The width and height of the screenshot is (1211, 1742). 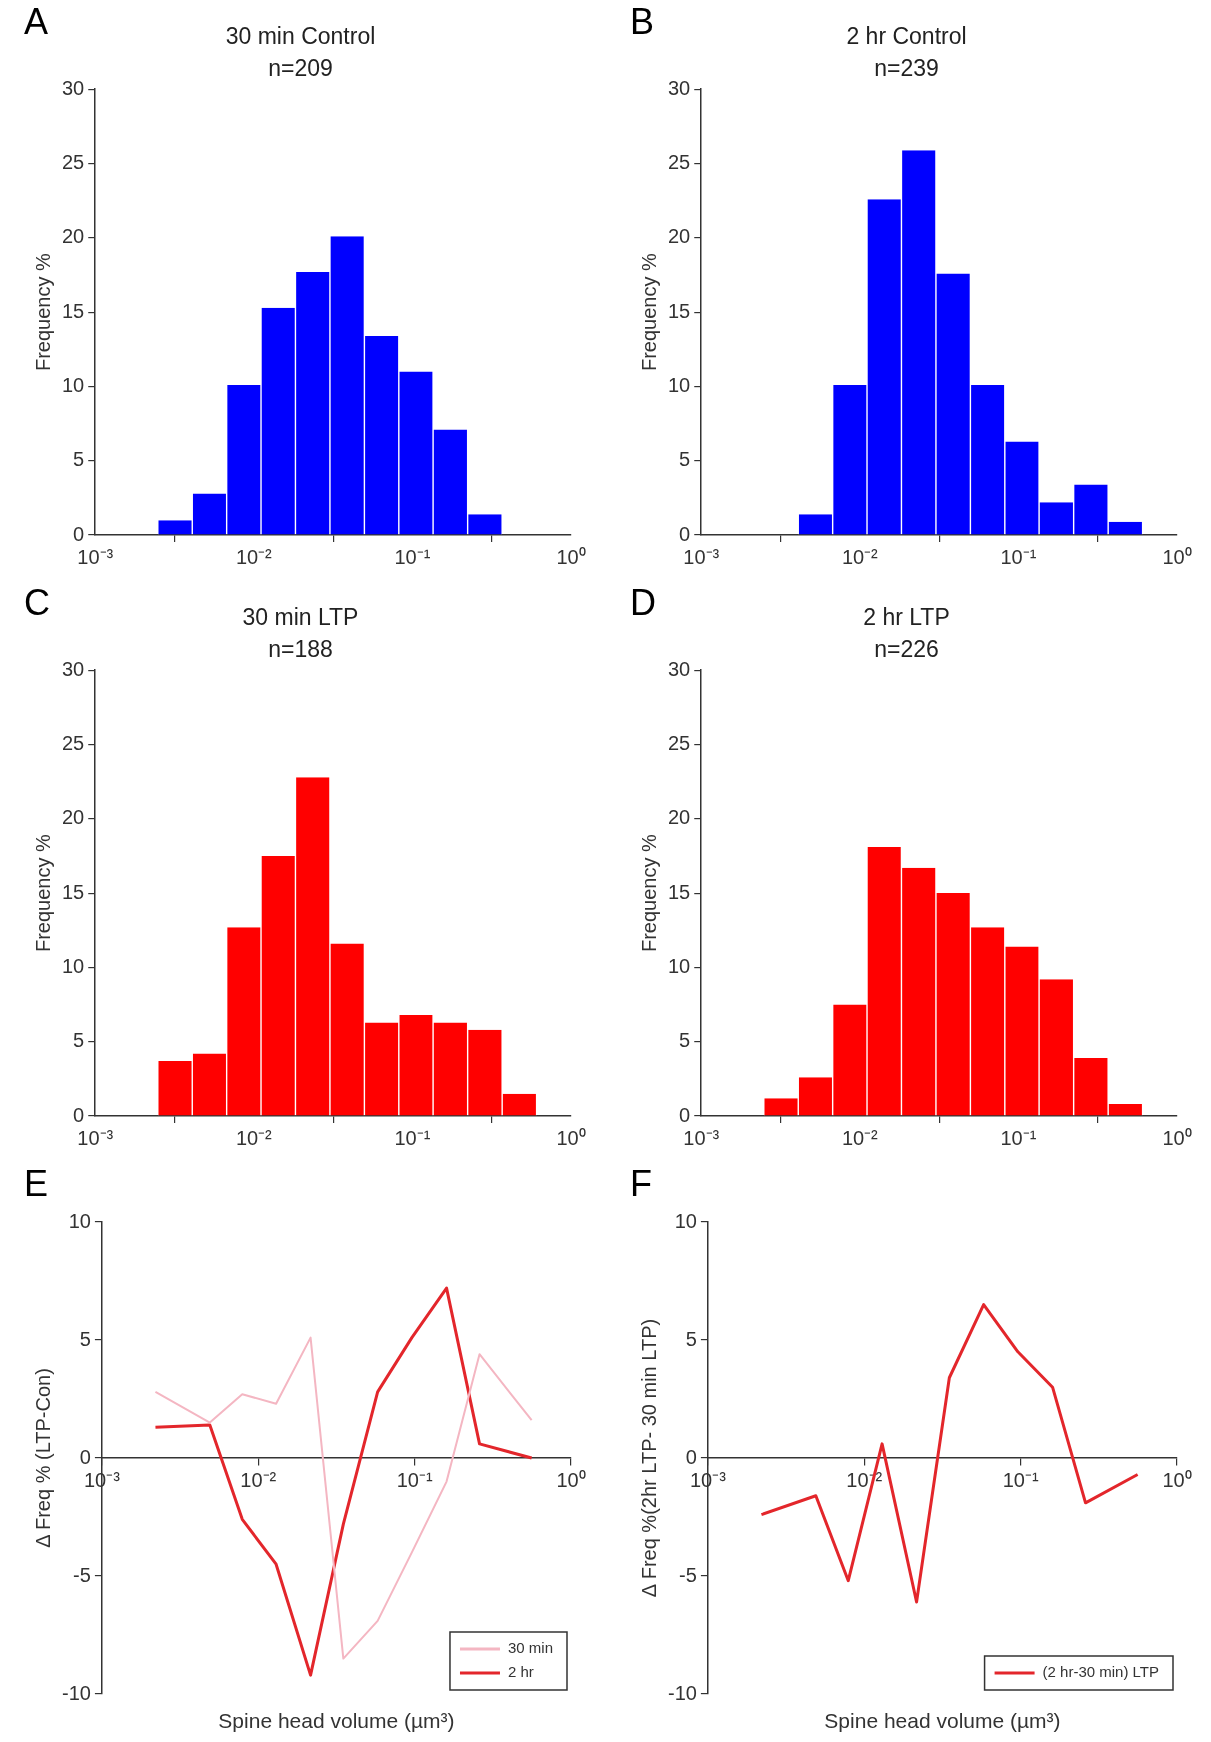 What do you see at coordinates (530, 1648) in the screenshot?
I see `legend-label: 30 min` at bounding box center [530, 1648].